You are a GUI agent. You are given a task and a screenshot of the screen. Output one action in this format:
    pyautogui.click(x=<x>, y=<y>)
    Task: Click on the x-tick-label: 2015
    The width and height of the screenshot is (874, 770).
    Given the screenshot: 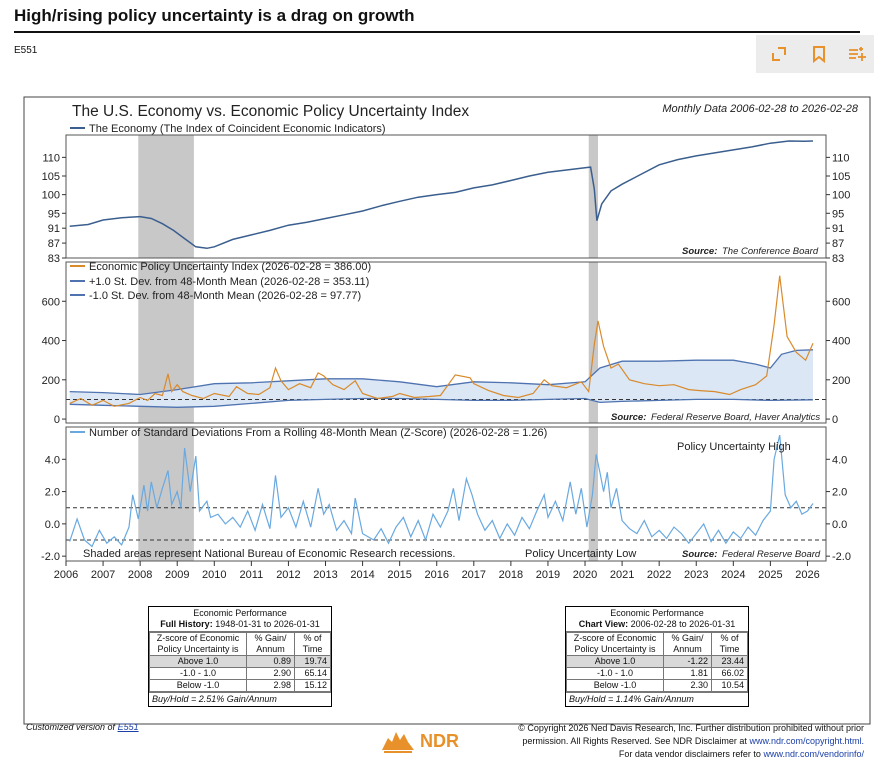 What is the action you would take?
    pyautogui.click(x=399, y=575)
    